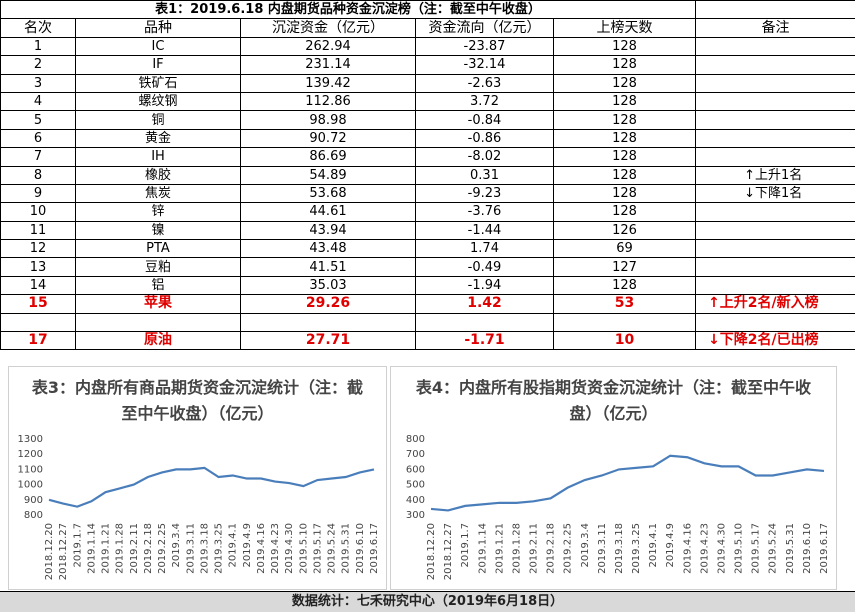  Describe the element at coordinates (77, 545) in the screenshot. I see `x-tick-label: 2019.1.7` at that location.